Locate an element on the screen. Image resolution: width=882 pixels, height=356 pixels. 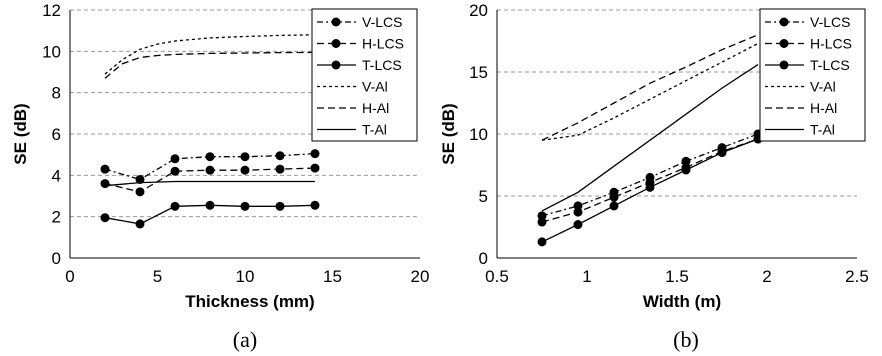
x-tick-label: 1.5 is located at coordinates (677, 276).